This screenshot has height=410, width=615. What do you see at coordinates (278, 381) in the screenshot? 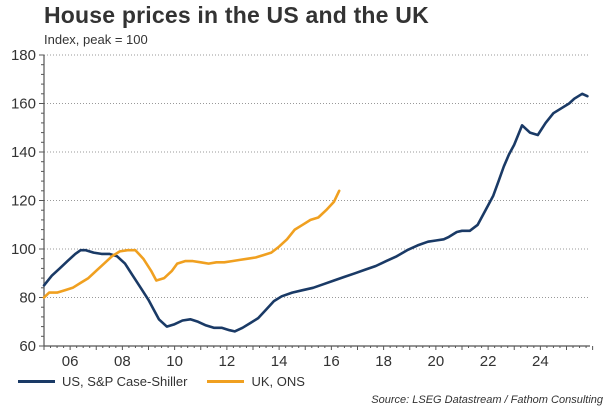
I see `legend-label-uk: UK, ONS` at bounding box center [278, 381].